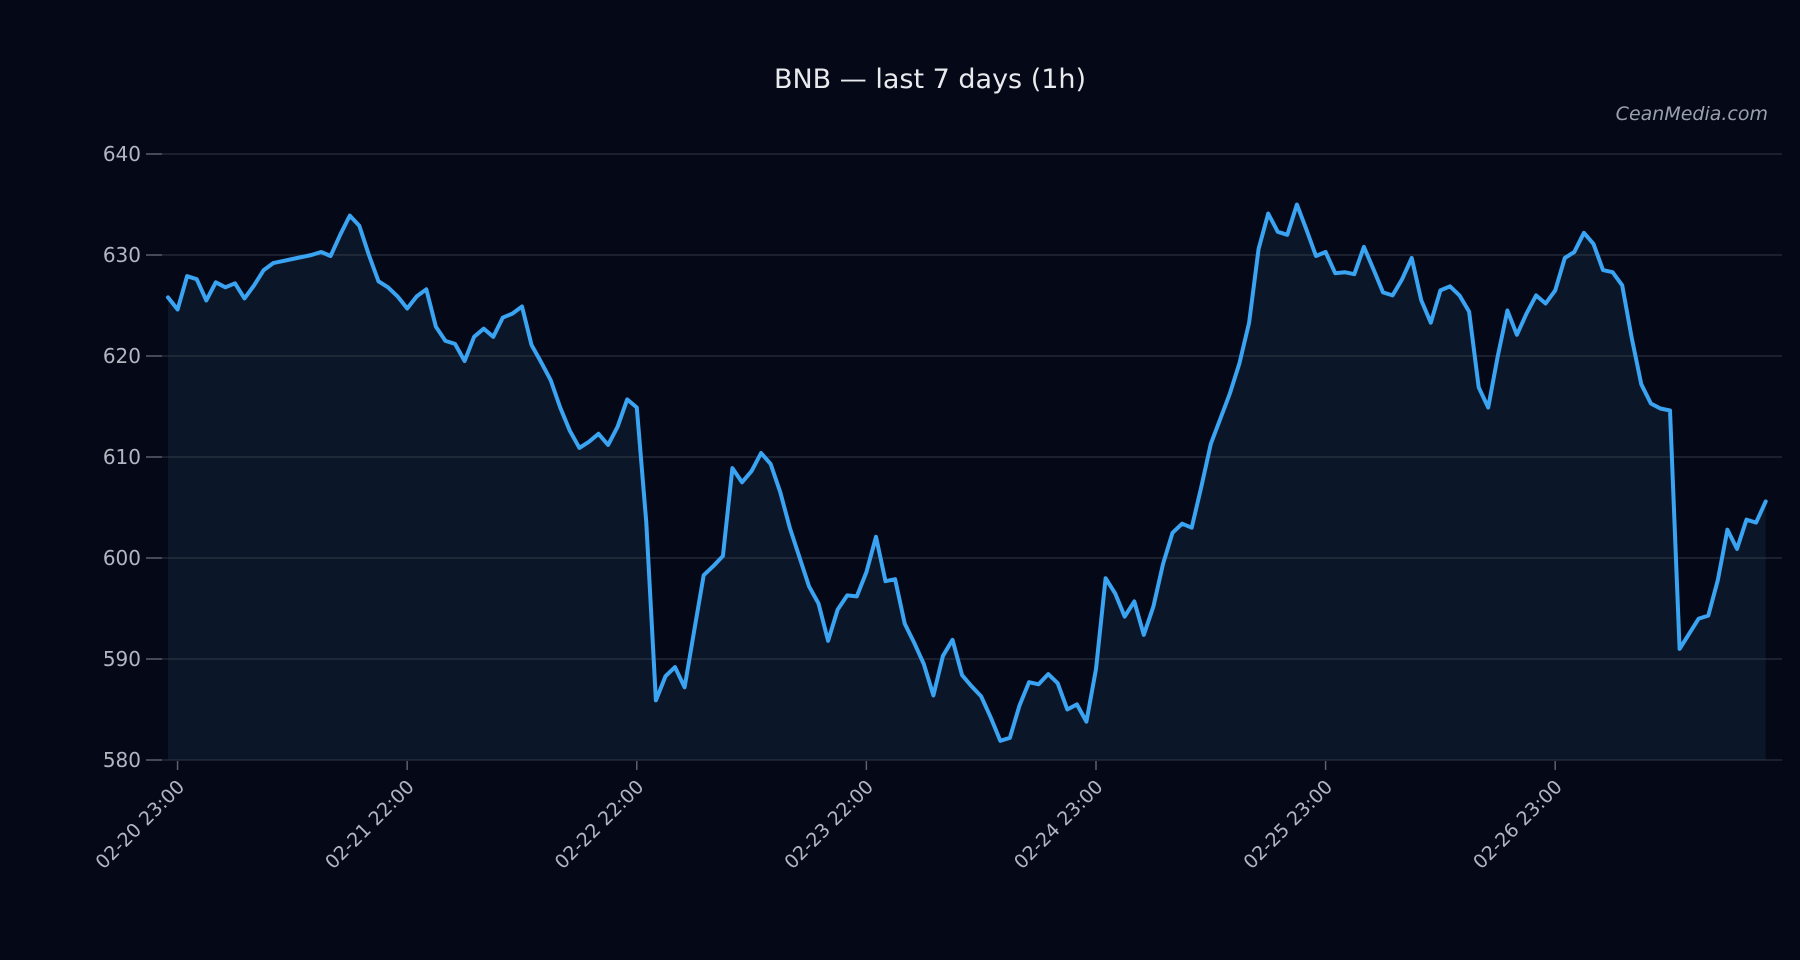  Describe the element at coordinates (122, 760) in the screenshot. I see `y-axis-label-580: 580` at that location.